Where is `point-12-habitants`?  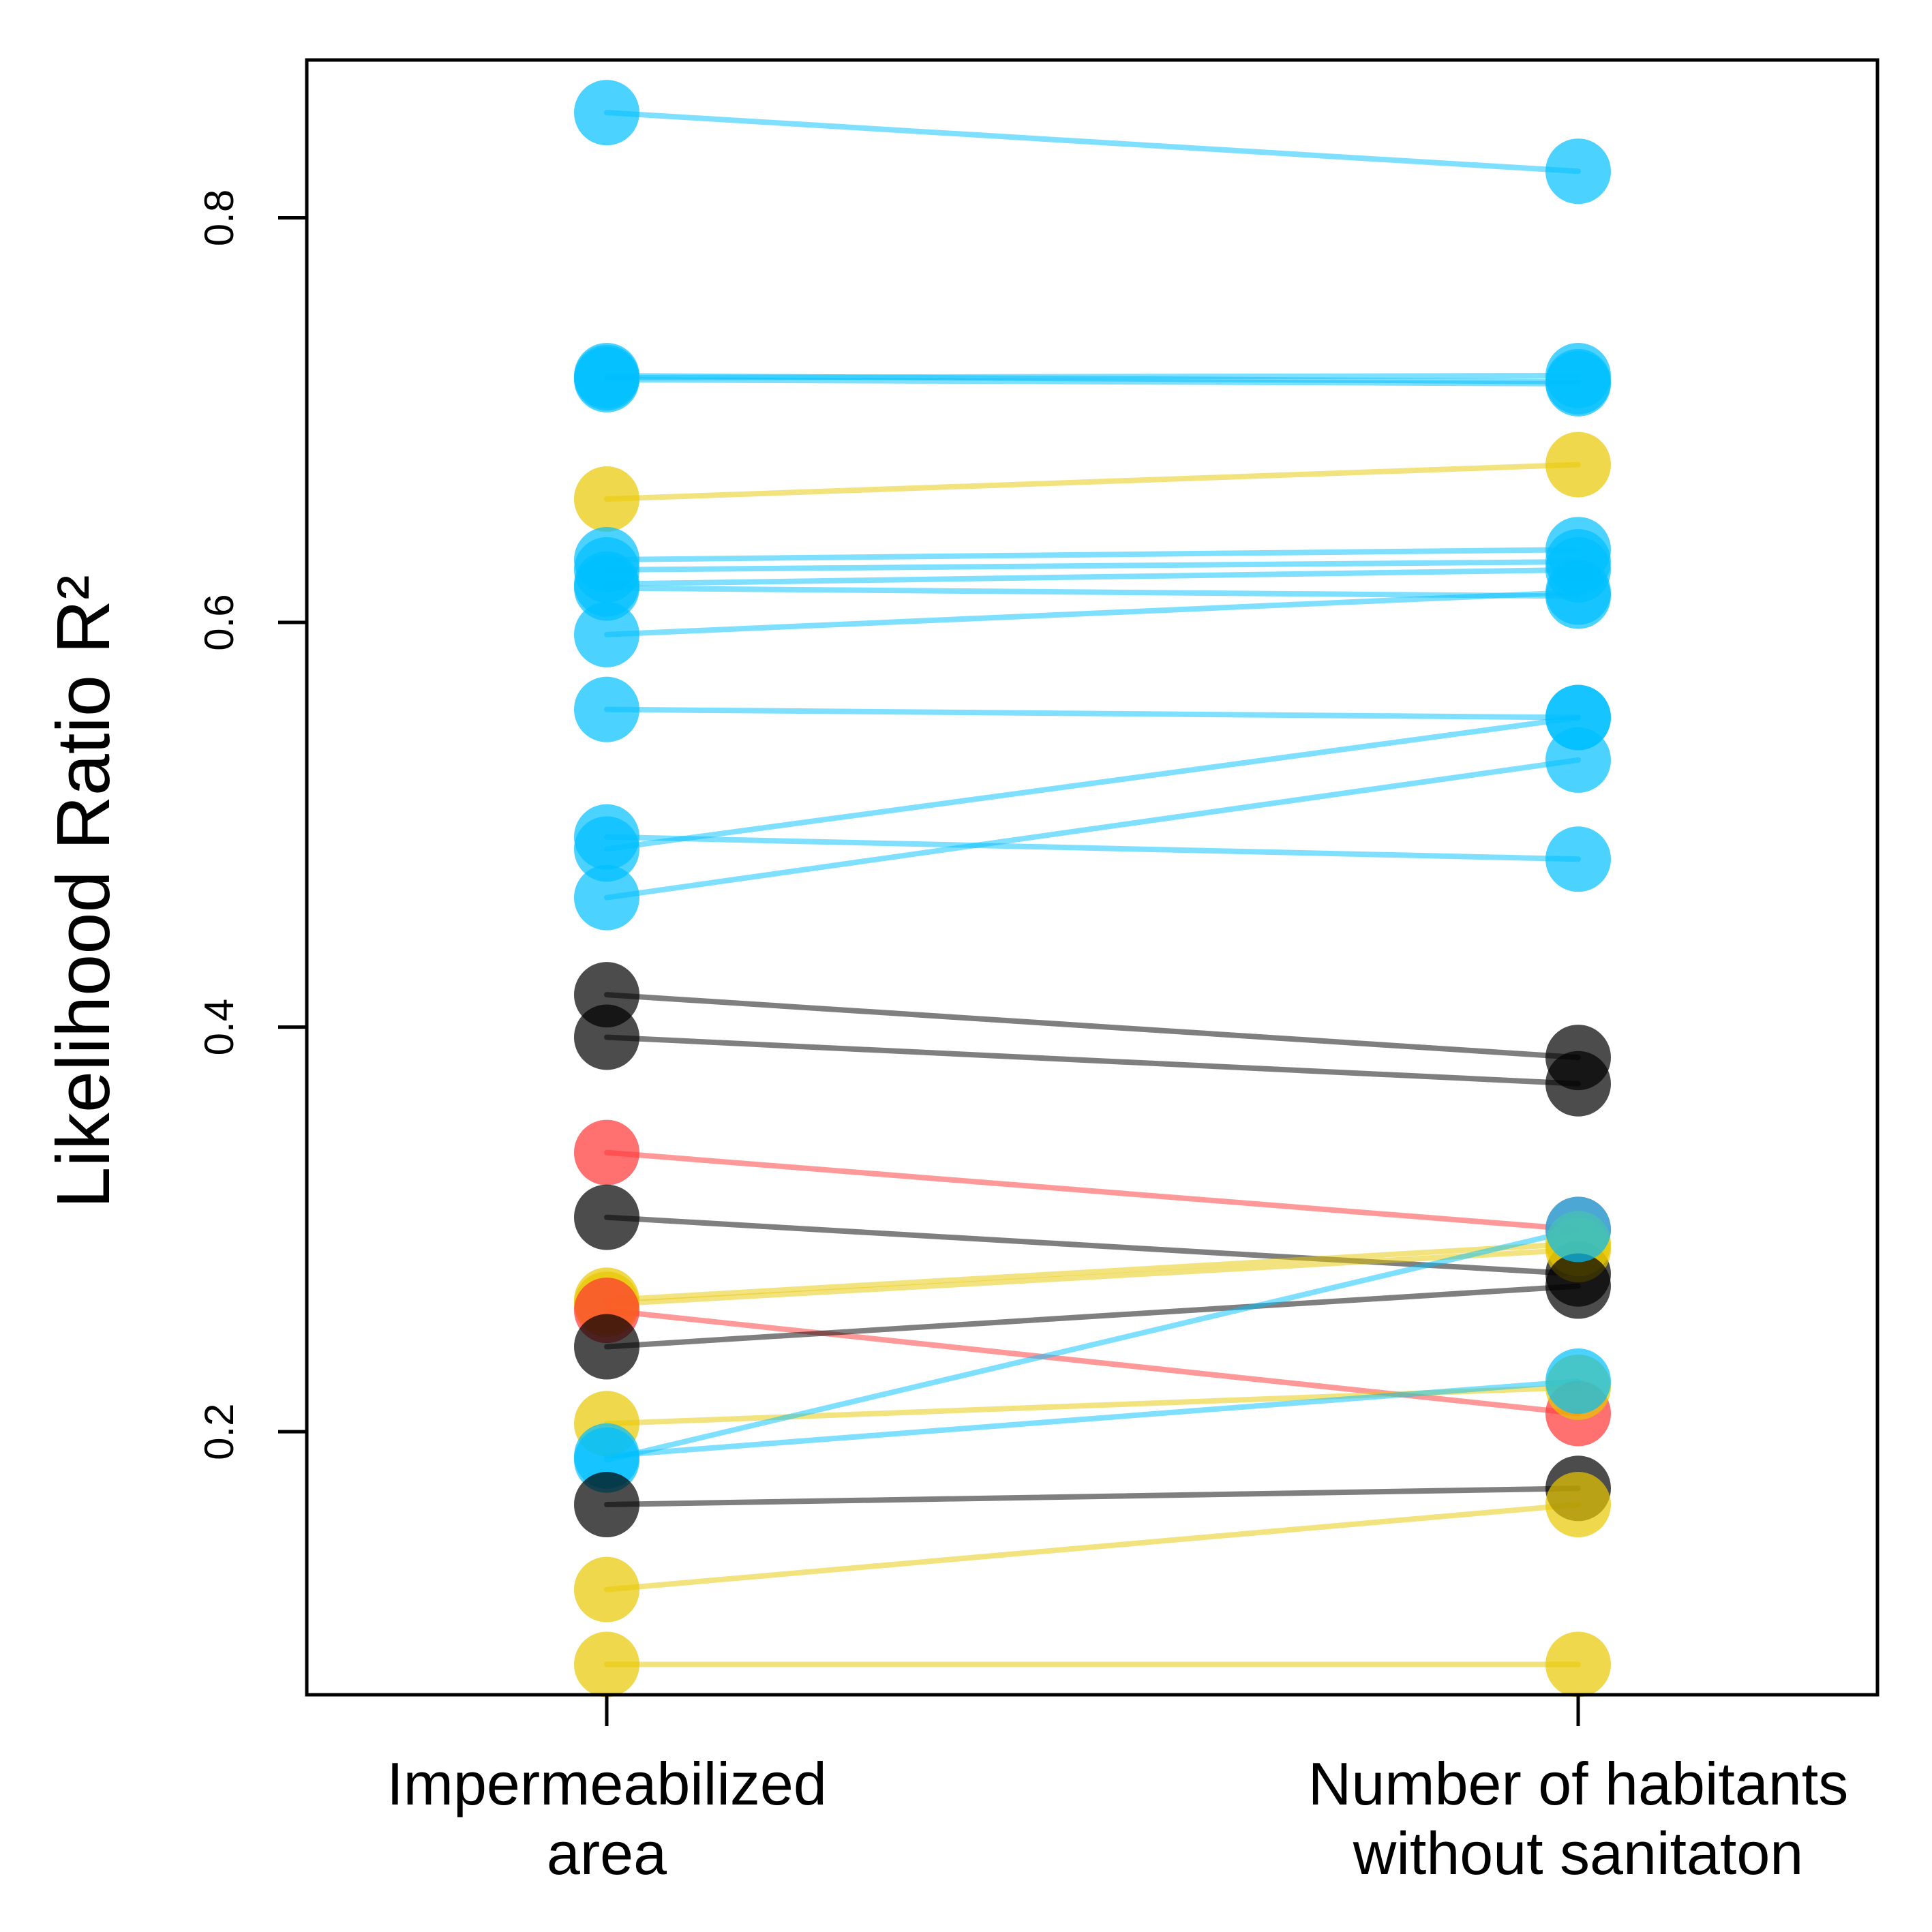 point-12-habitants is located at coordinates (1578, 859).